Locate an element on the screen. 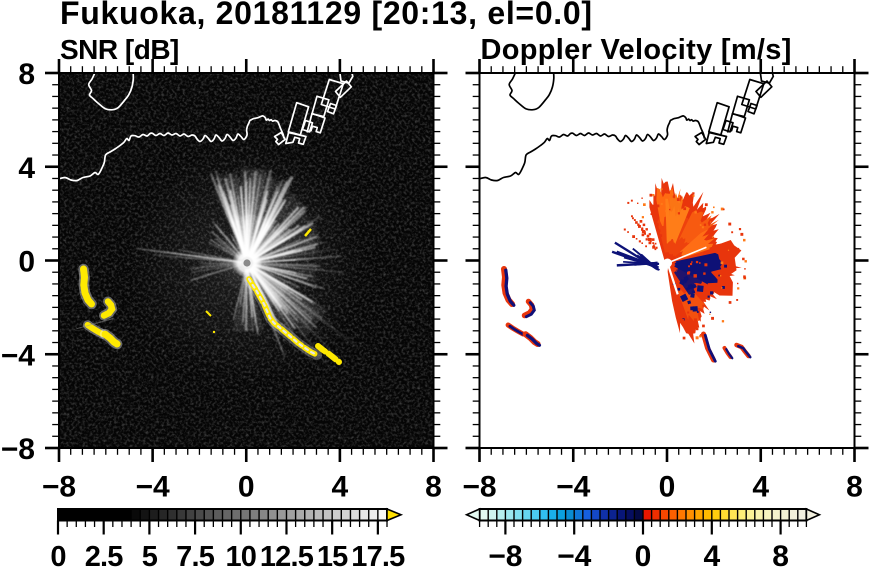 This screenshot has height=570, width=870. svg-text: 17.5 is located at coordinates (378, 555).